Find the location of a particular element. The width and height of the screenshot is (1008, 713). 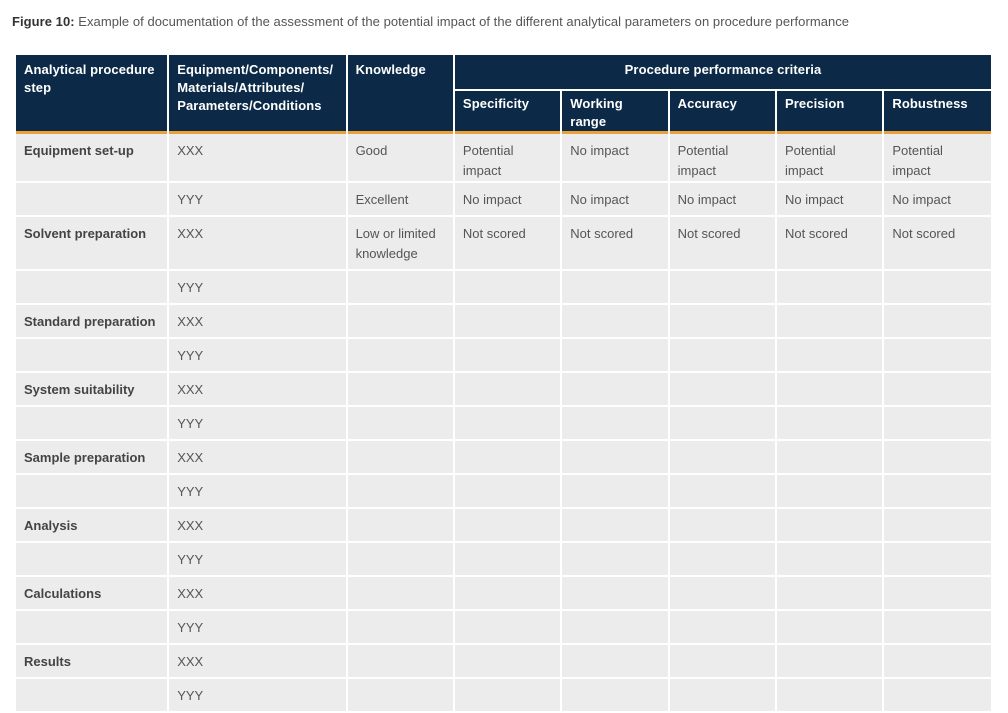

table-row: Standard preparation XXX is located at coordinates (503, 322).